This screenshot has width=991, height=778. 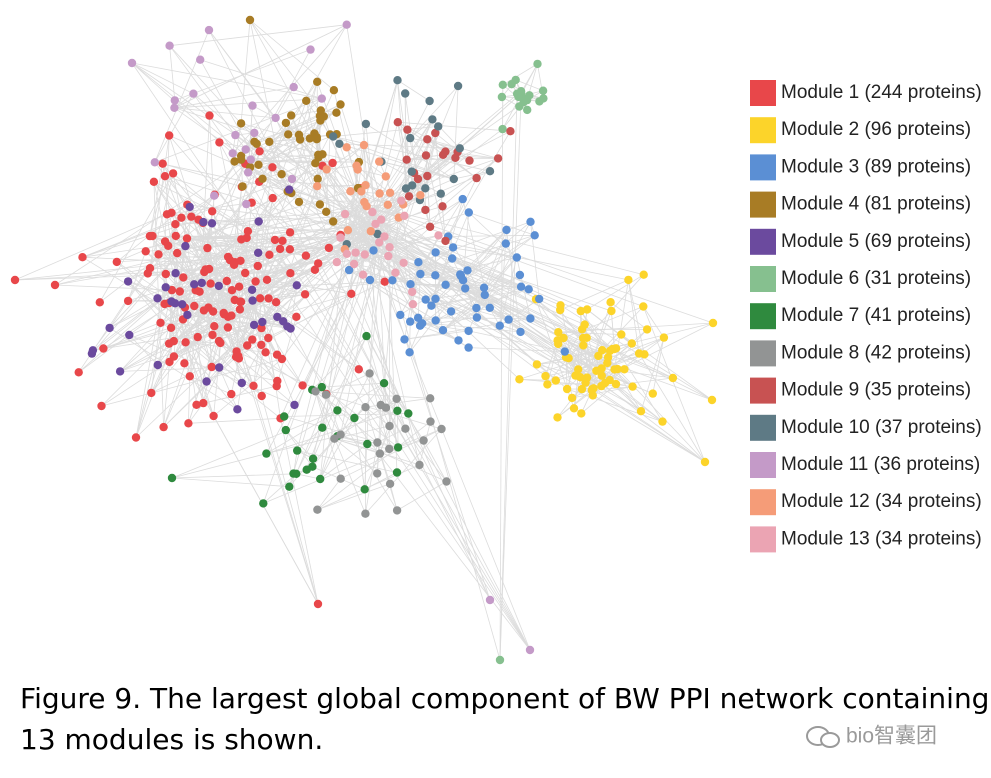 I want to click on legend-label: Module 10 (37 proteins), so click(x=881, y=427).